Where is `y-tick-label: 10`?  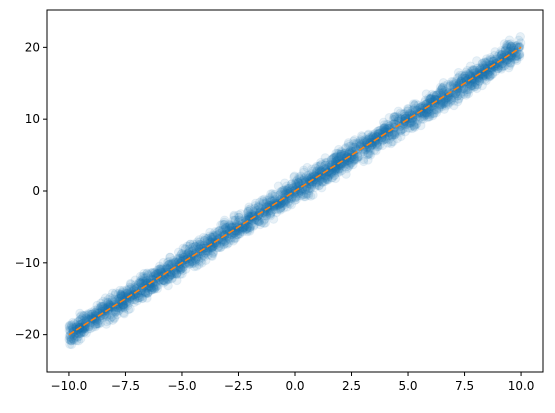 y-tick-label: 10 is located at coordinates (32, 119).